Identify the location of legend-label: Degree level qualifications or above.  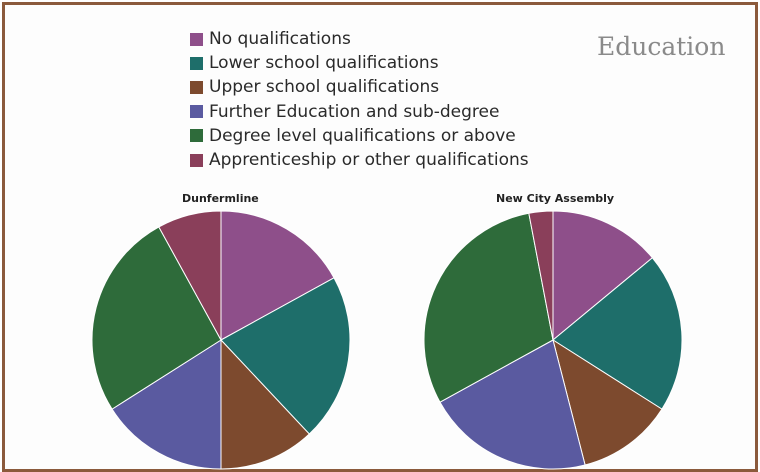
(362, 135).